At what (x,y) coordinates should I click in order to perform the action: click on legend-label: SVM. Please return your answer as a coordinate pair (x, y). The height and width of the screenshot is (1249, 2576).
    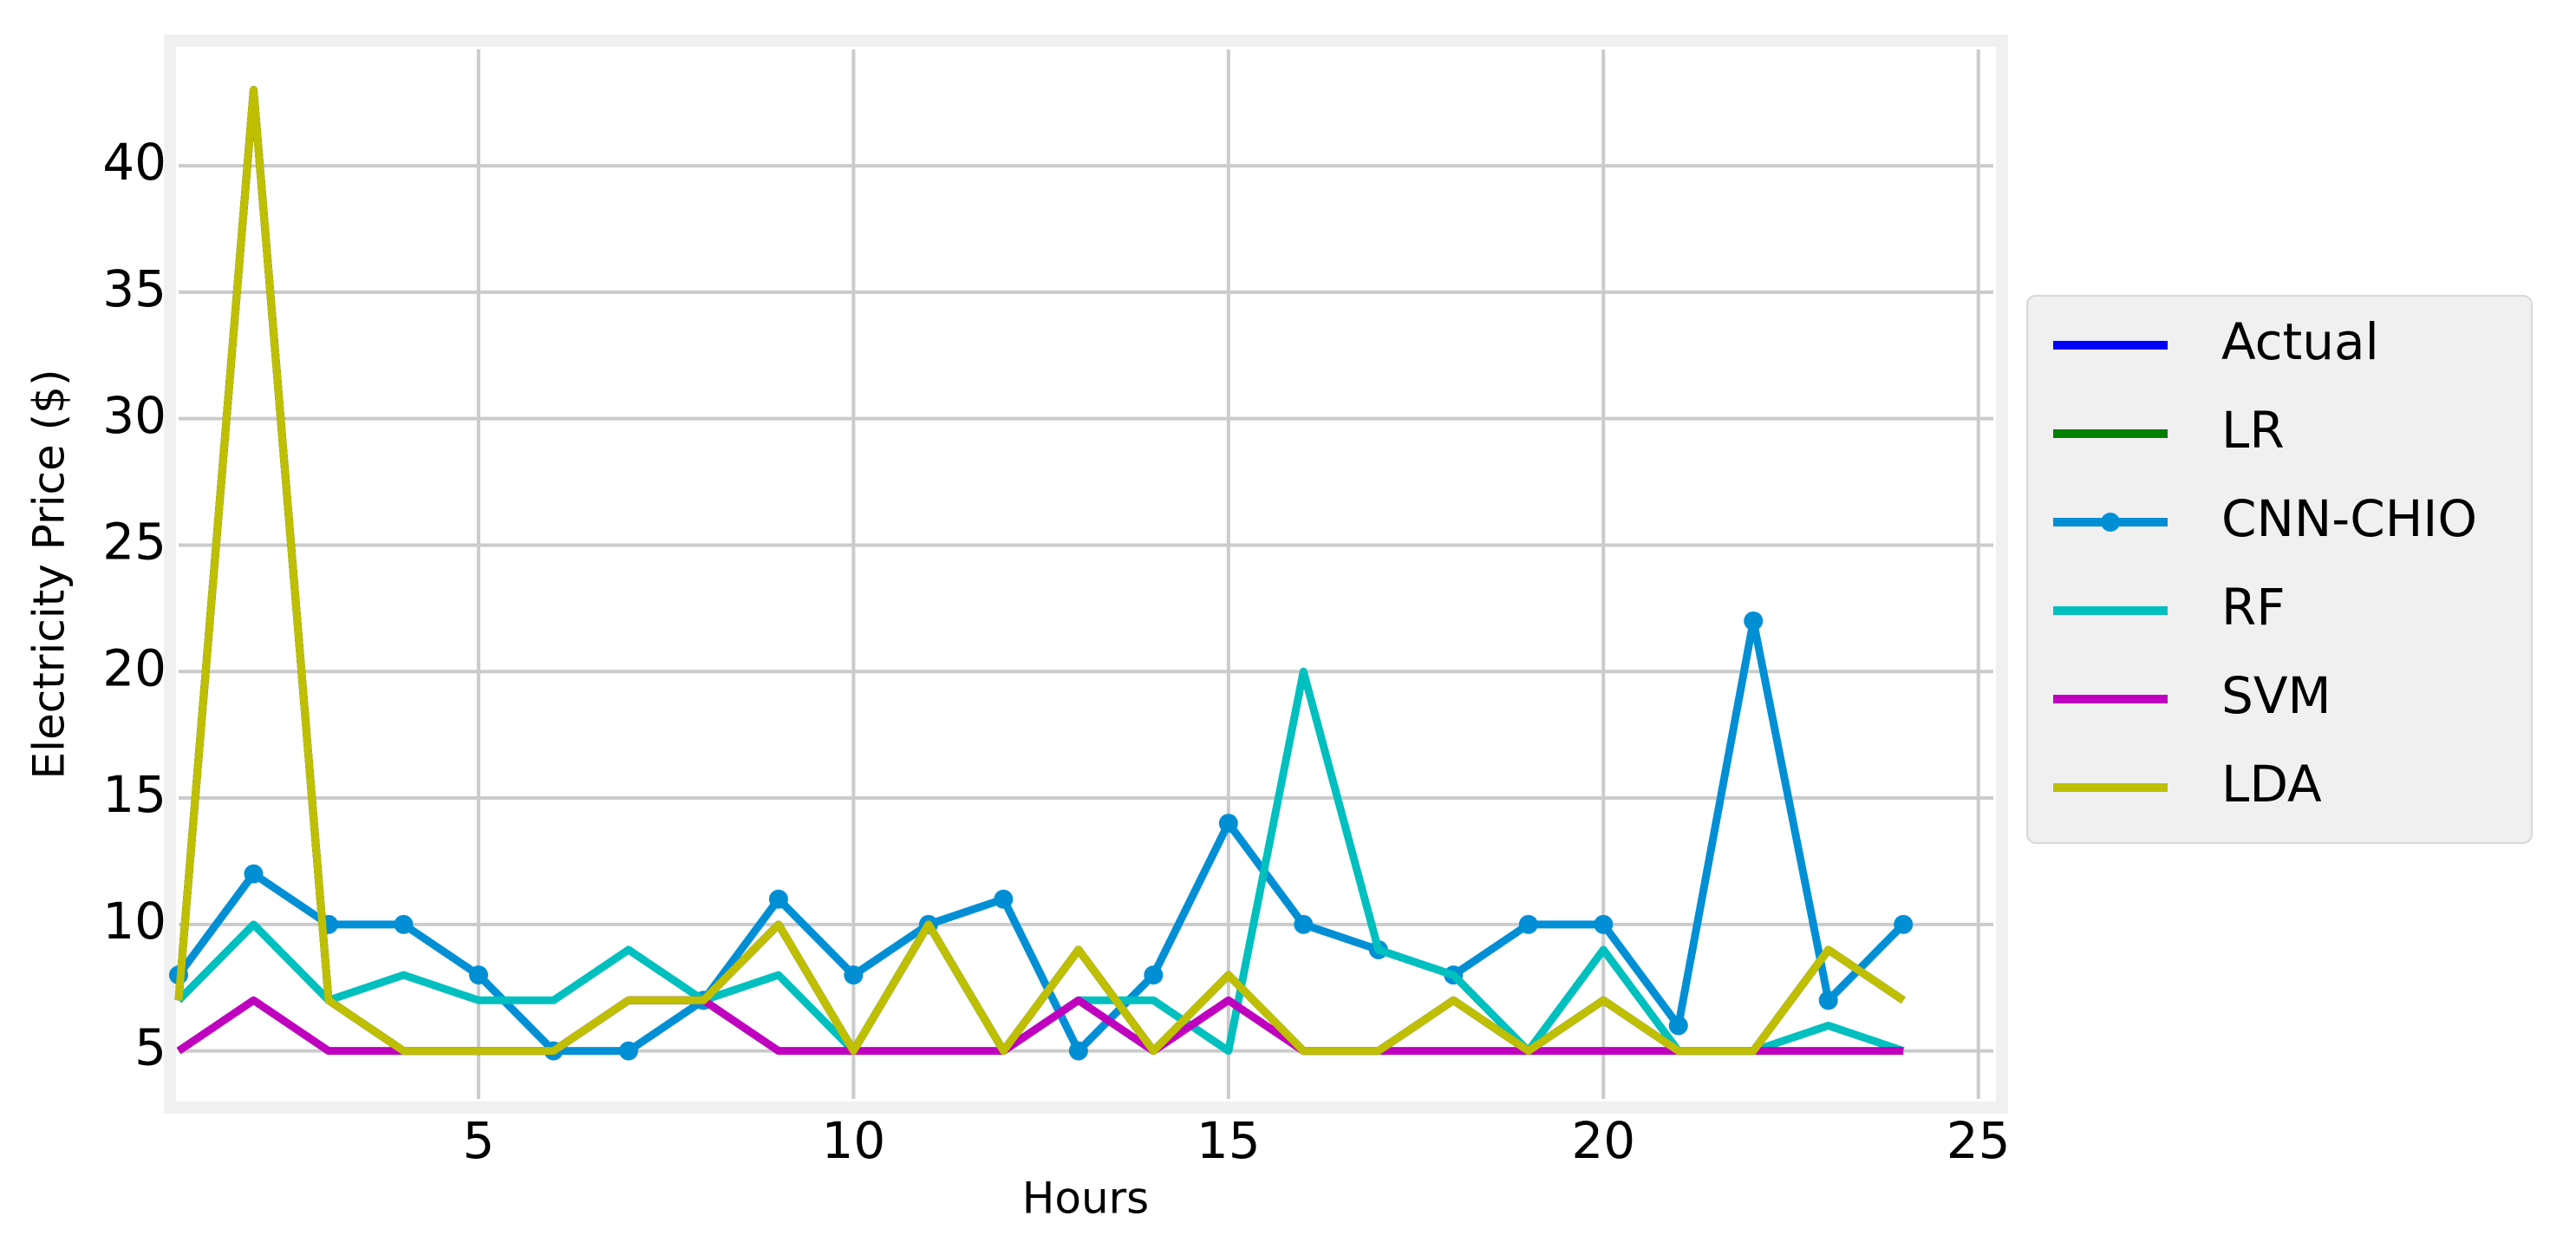
    Looking at the image, I should click on (2276, 695).